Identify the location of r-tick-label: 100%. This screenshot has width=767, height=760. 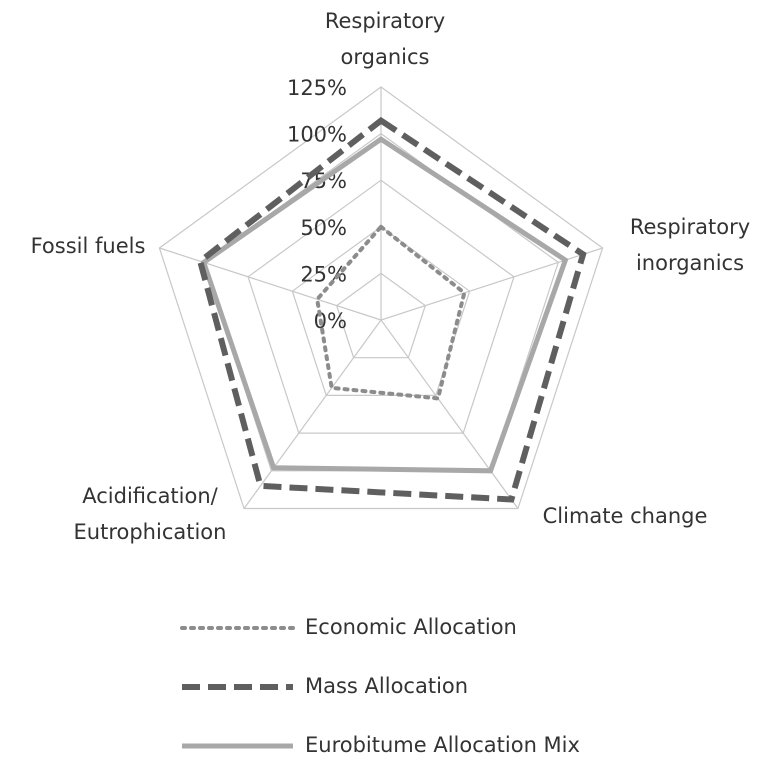
(317, 135).